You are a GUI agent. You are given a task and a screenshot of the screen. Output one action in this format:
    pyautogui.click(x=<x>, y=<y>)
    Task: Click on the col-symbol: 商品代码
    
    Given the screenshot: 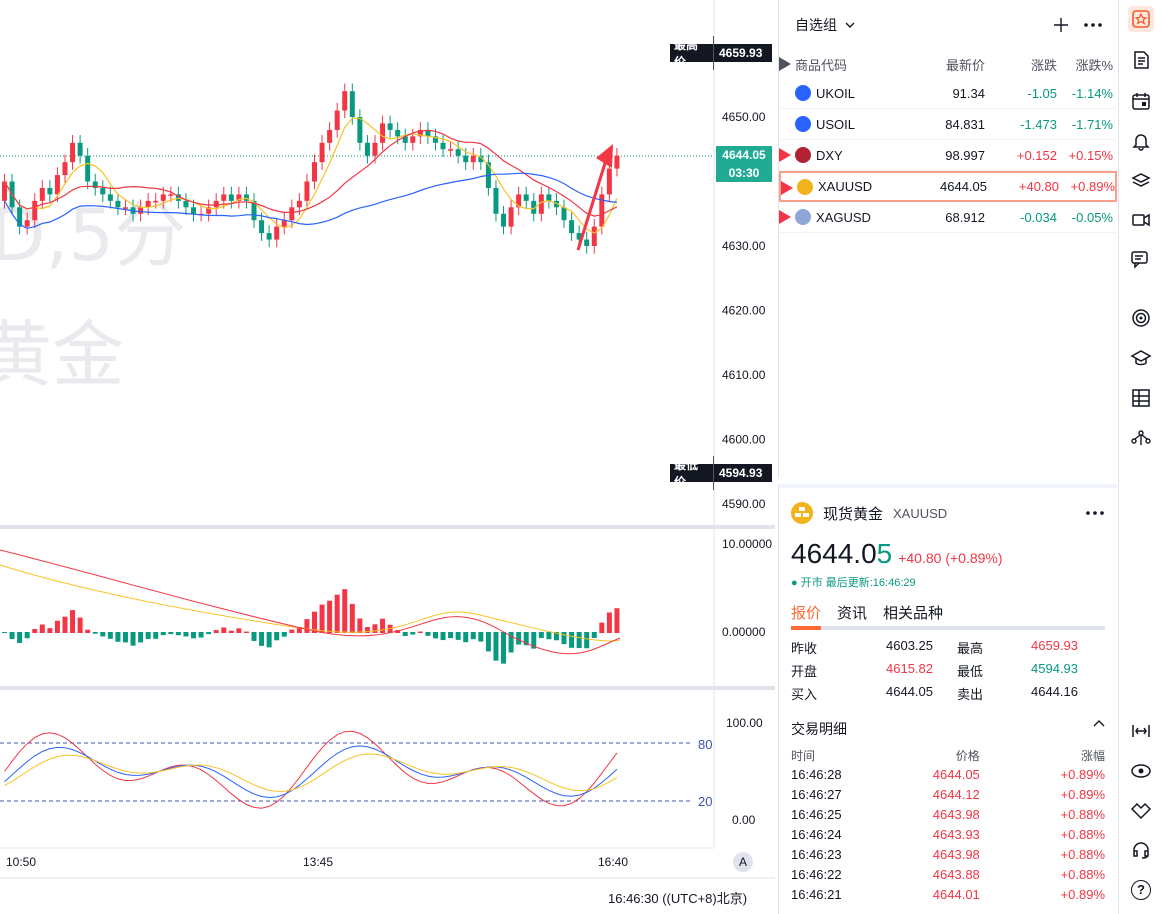 What is the action you would take?
    pyautogui.click(x=821, y=65)
    